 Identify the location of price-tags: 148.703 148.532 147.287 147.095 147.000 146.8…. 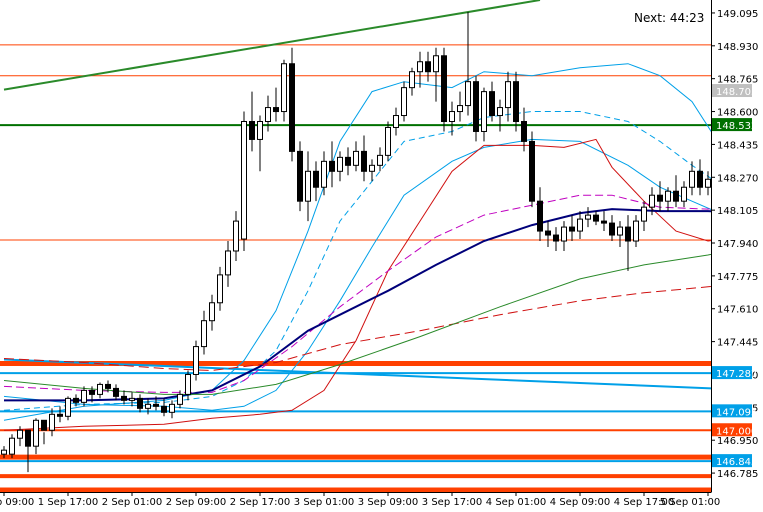
(734, 276).